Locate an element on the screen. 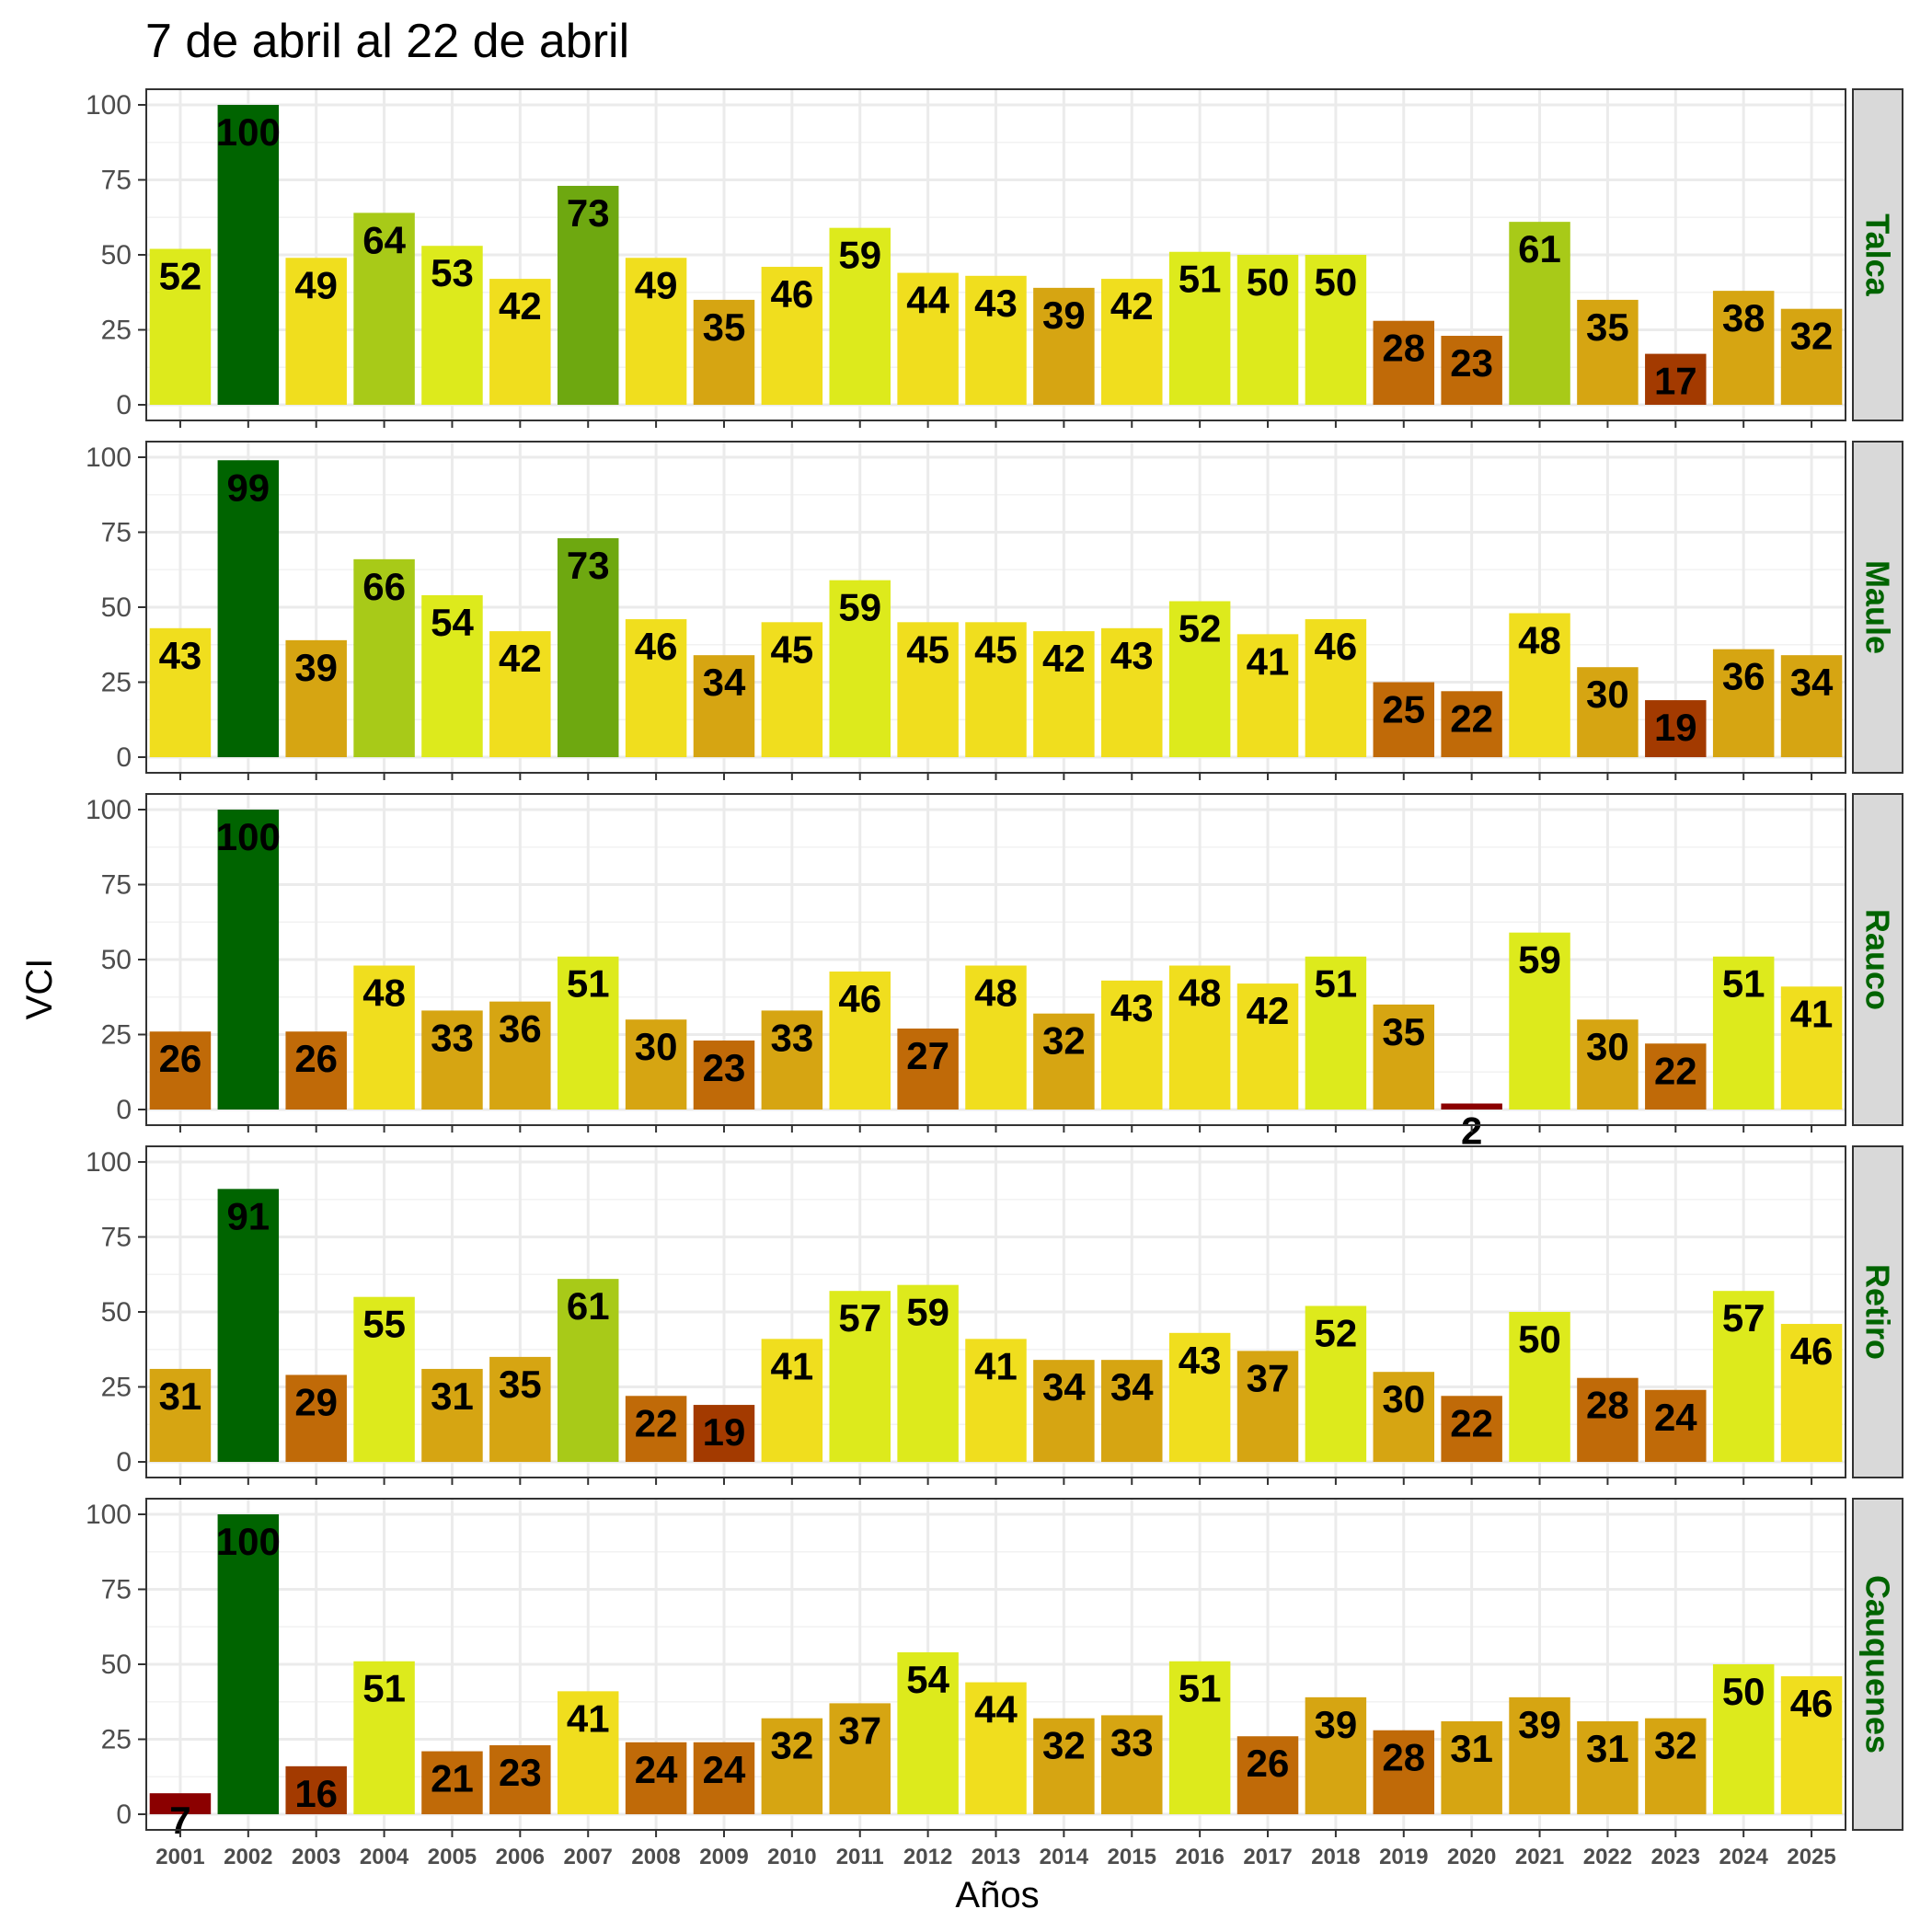 Image resolution: width=1932 pixels, height=1932 pixels. data-label-2021: 39 is located at coordinates (1539, 1724).